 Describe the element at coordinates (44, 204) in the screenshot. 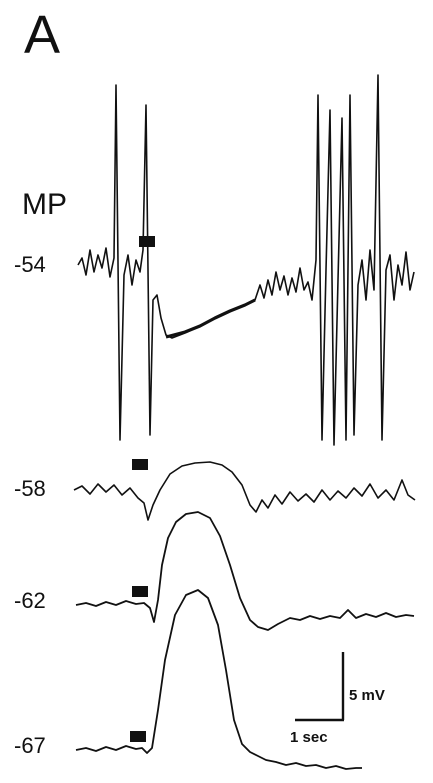

I see `mp-label: MP` at that location.